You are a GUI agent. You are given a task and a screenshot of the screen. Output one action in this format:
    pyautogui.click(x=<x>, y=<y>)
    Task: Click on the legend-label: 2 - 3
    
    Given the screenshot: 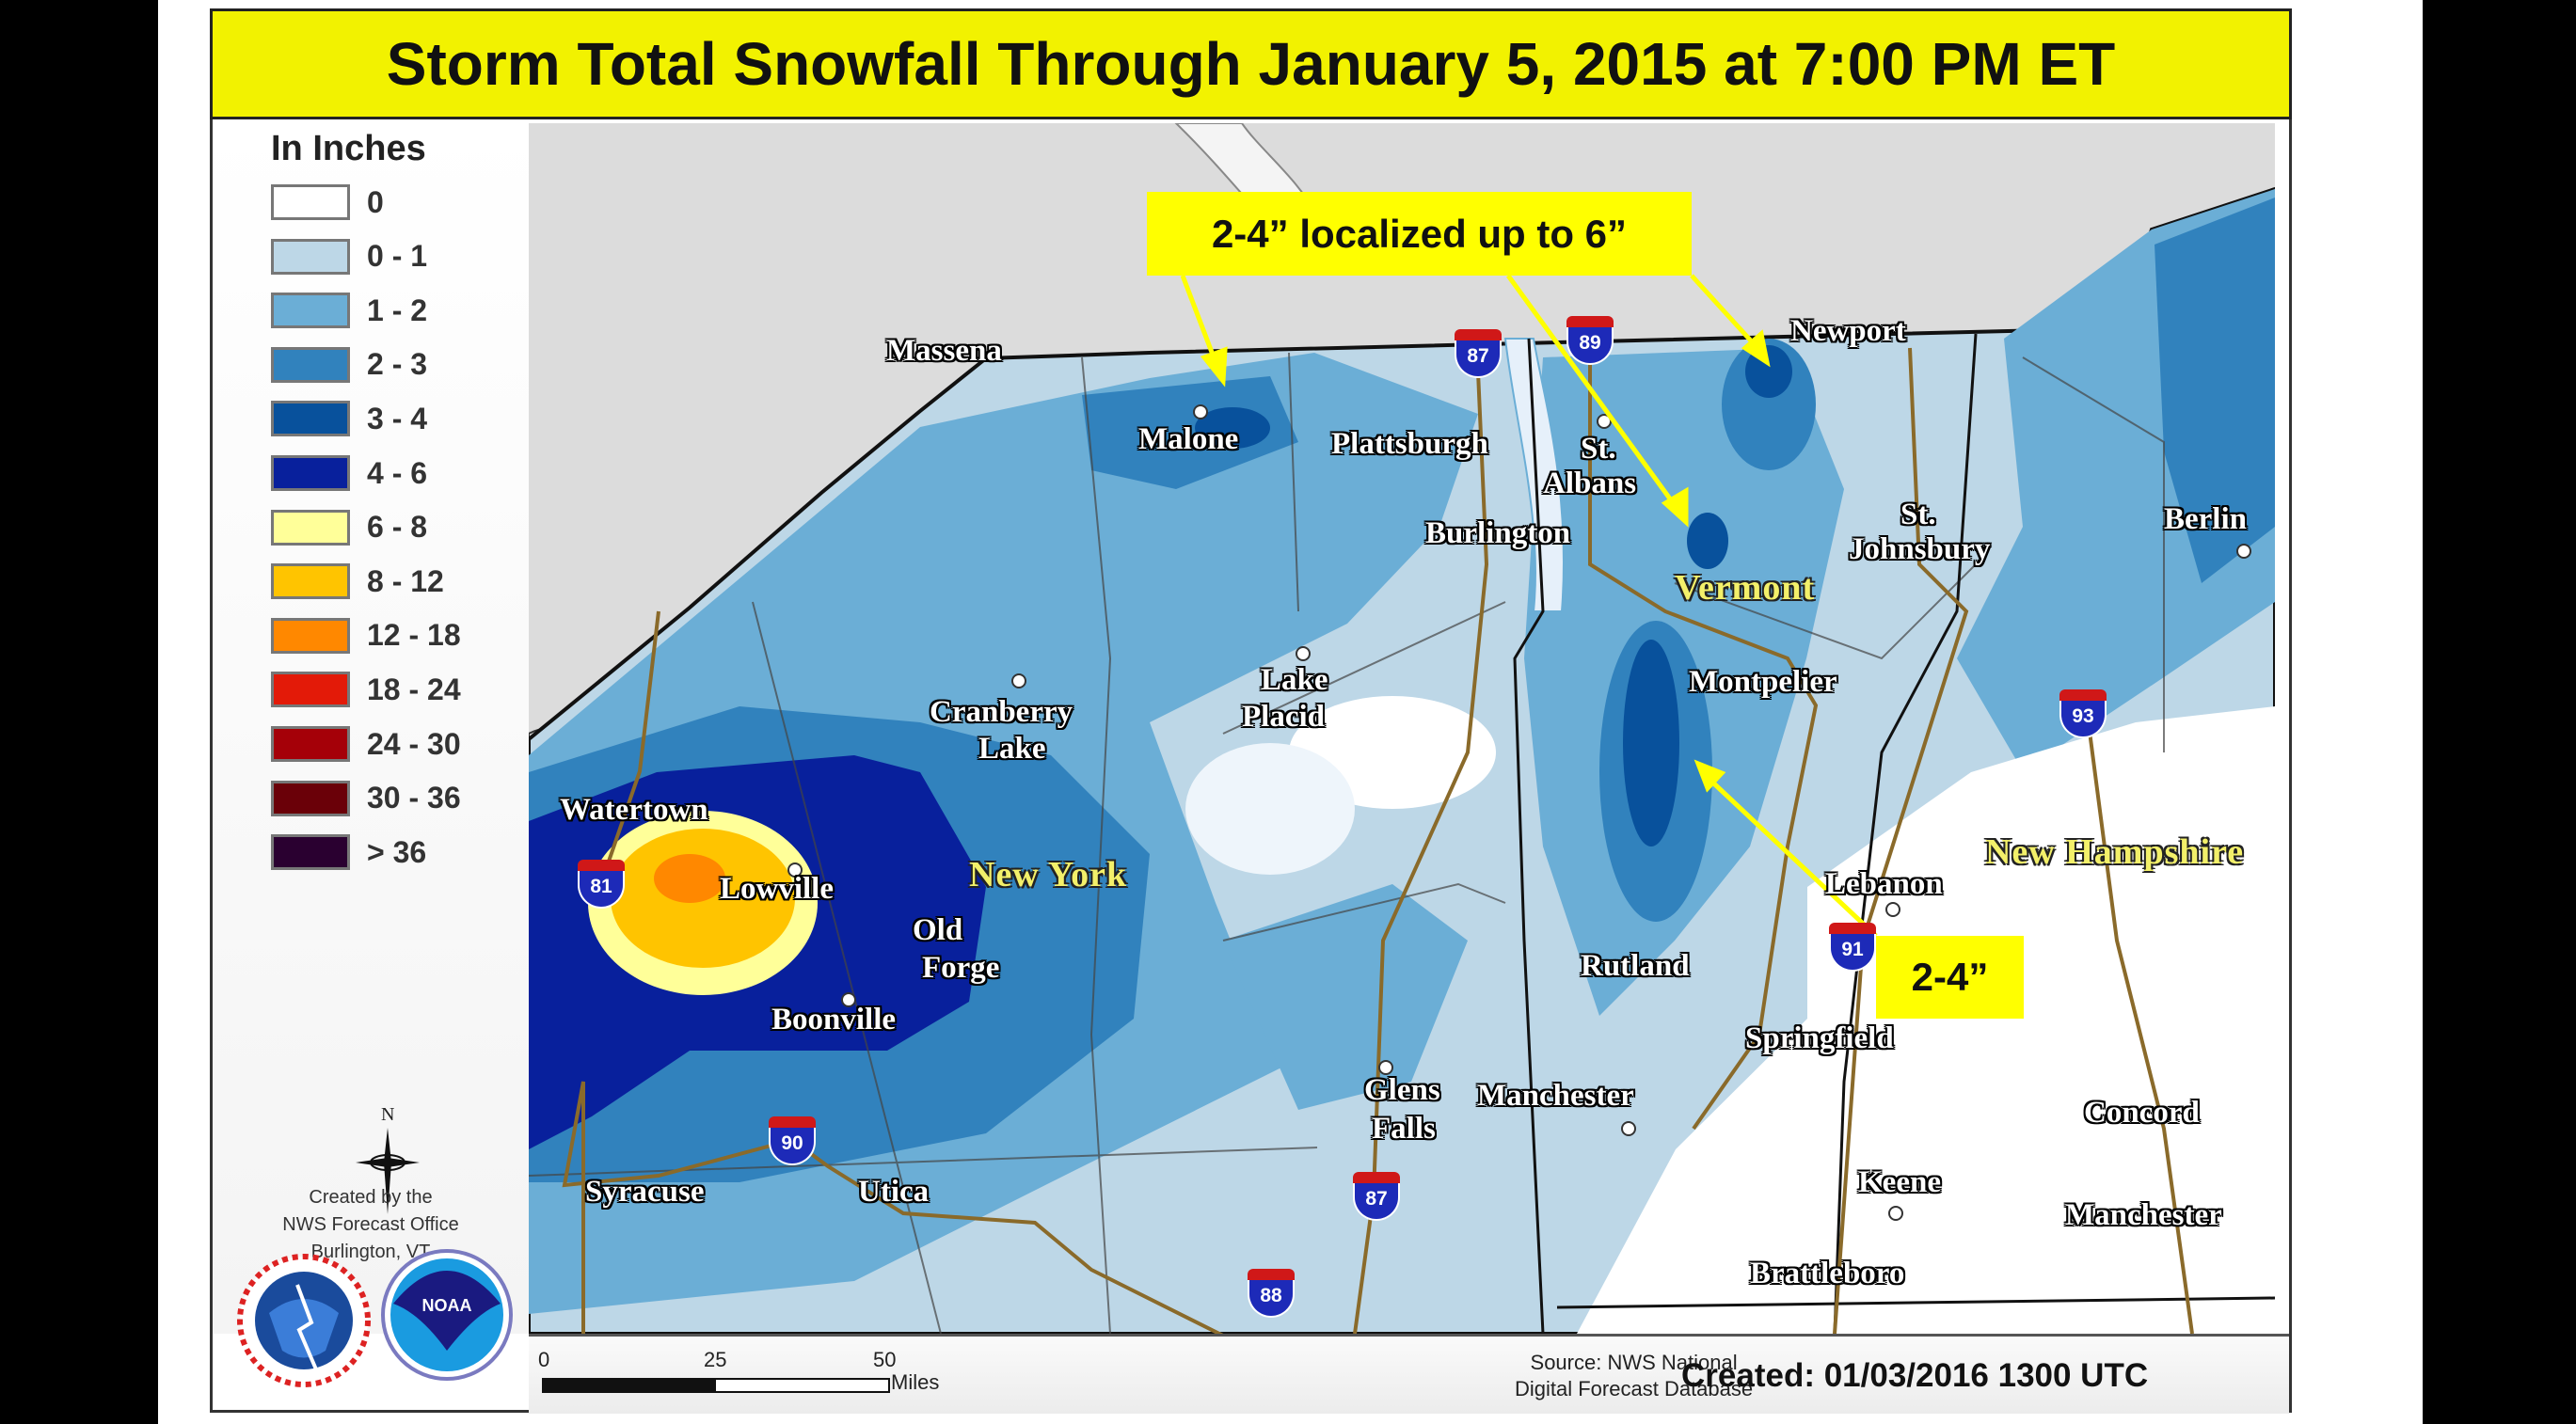 What is the action you would take?
    pyautogui.click(x=398, y=364)
    